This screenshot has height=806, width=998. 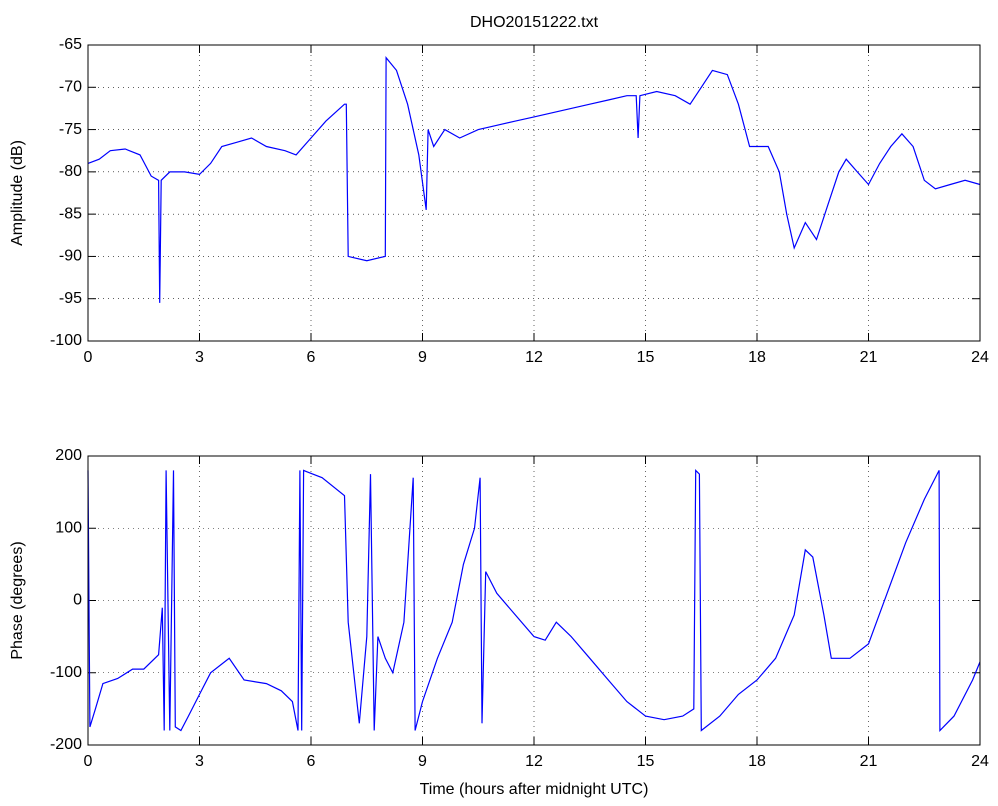 What do you see at coordinates (70, 213) in the screenshot?
I see `y-tick-label: -85` at bounding box center [70, 213].